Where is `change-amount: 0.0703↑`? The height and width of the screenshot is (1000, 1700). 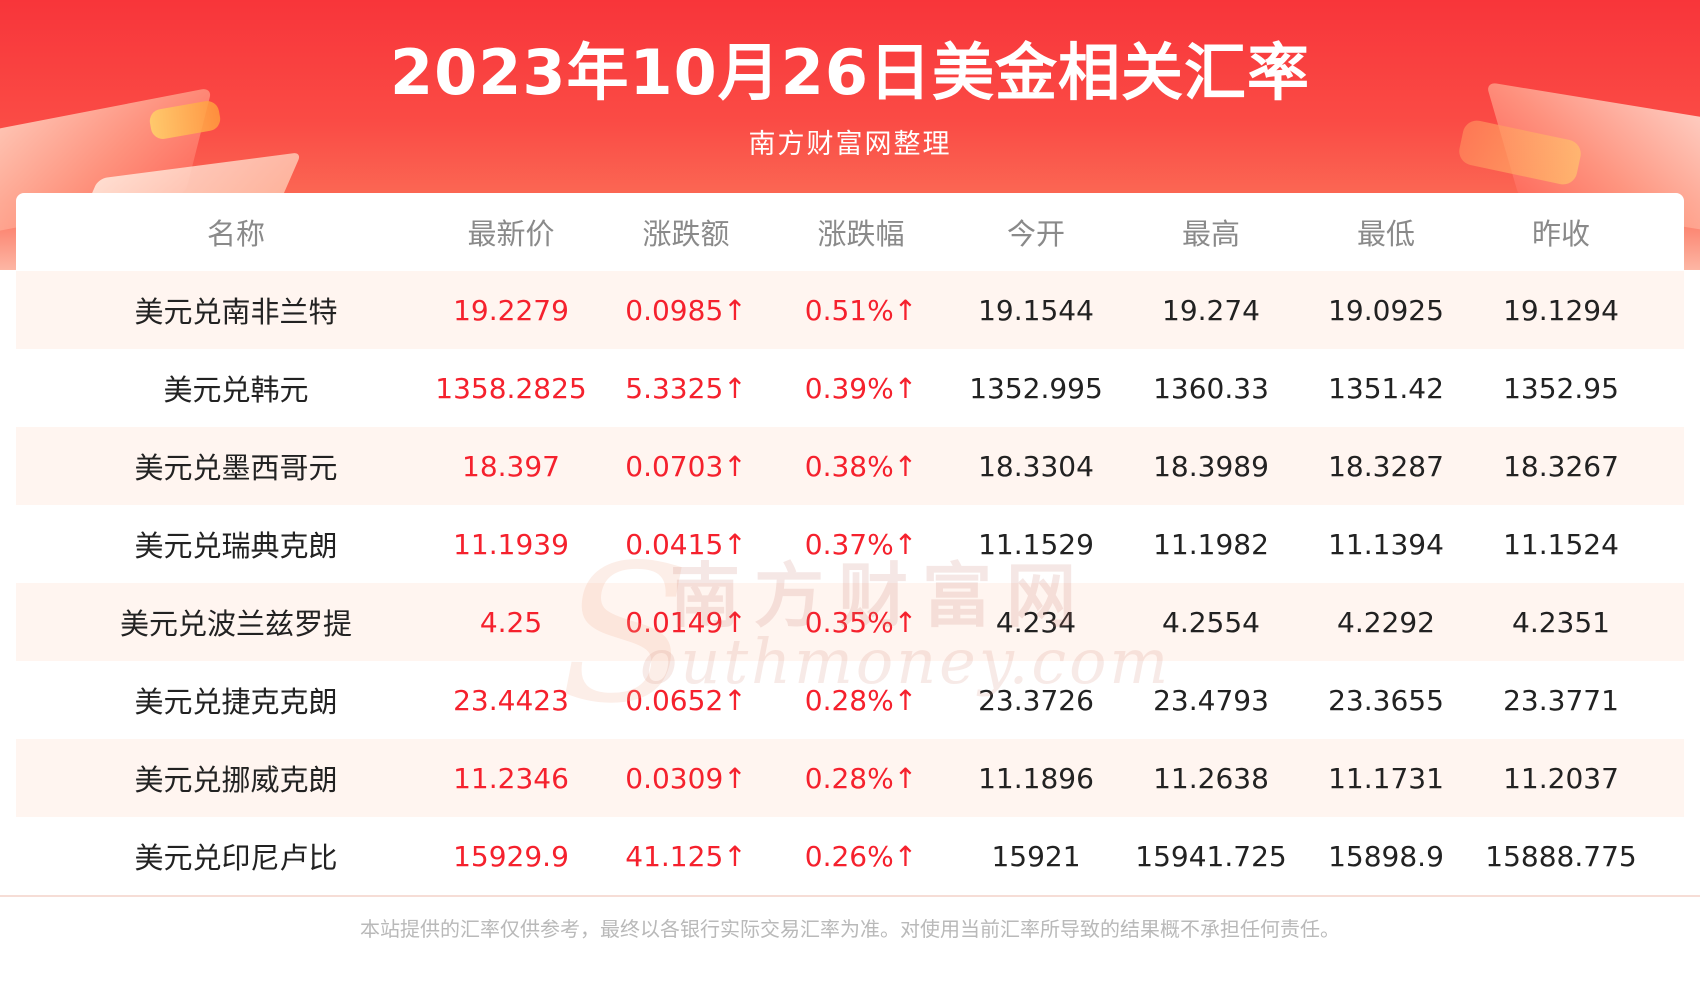
change-amount: 0.0703↑ is located at coordinates (686, 466).